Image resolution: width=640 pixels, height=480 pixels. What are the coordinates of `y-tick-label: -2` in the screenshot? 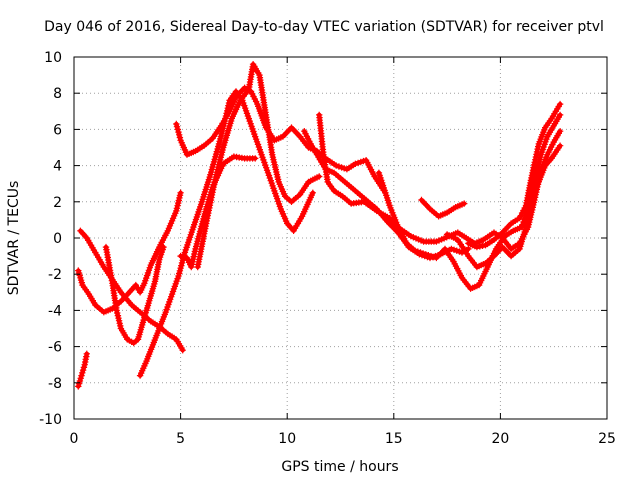 It's located at (55, 275).